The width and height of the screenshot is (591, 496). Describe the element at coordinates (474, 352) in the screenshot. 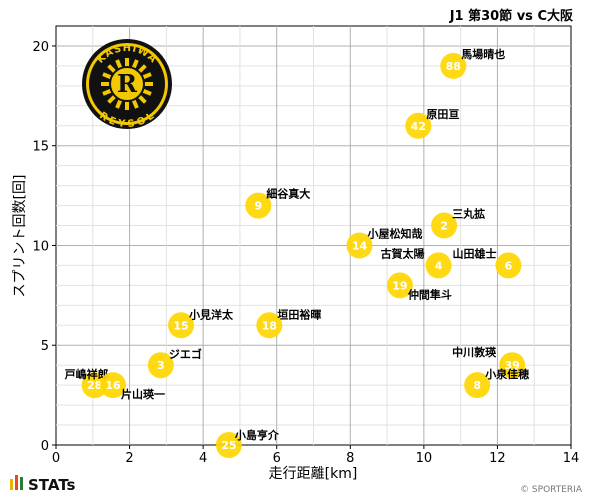

I see `point-label: 中川敦瑛` at that location.